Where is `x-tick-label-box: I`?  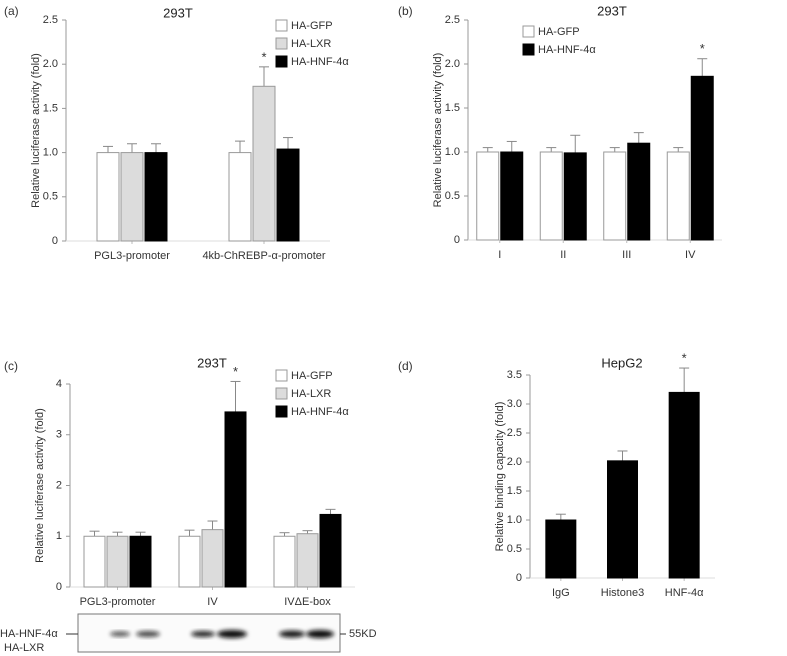
x-tick-label-box: I is located at coordinates (500, 255).